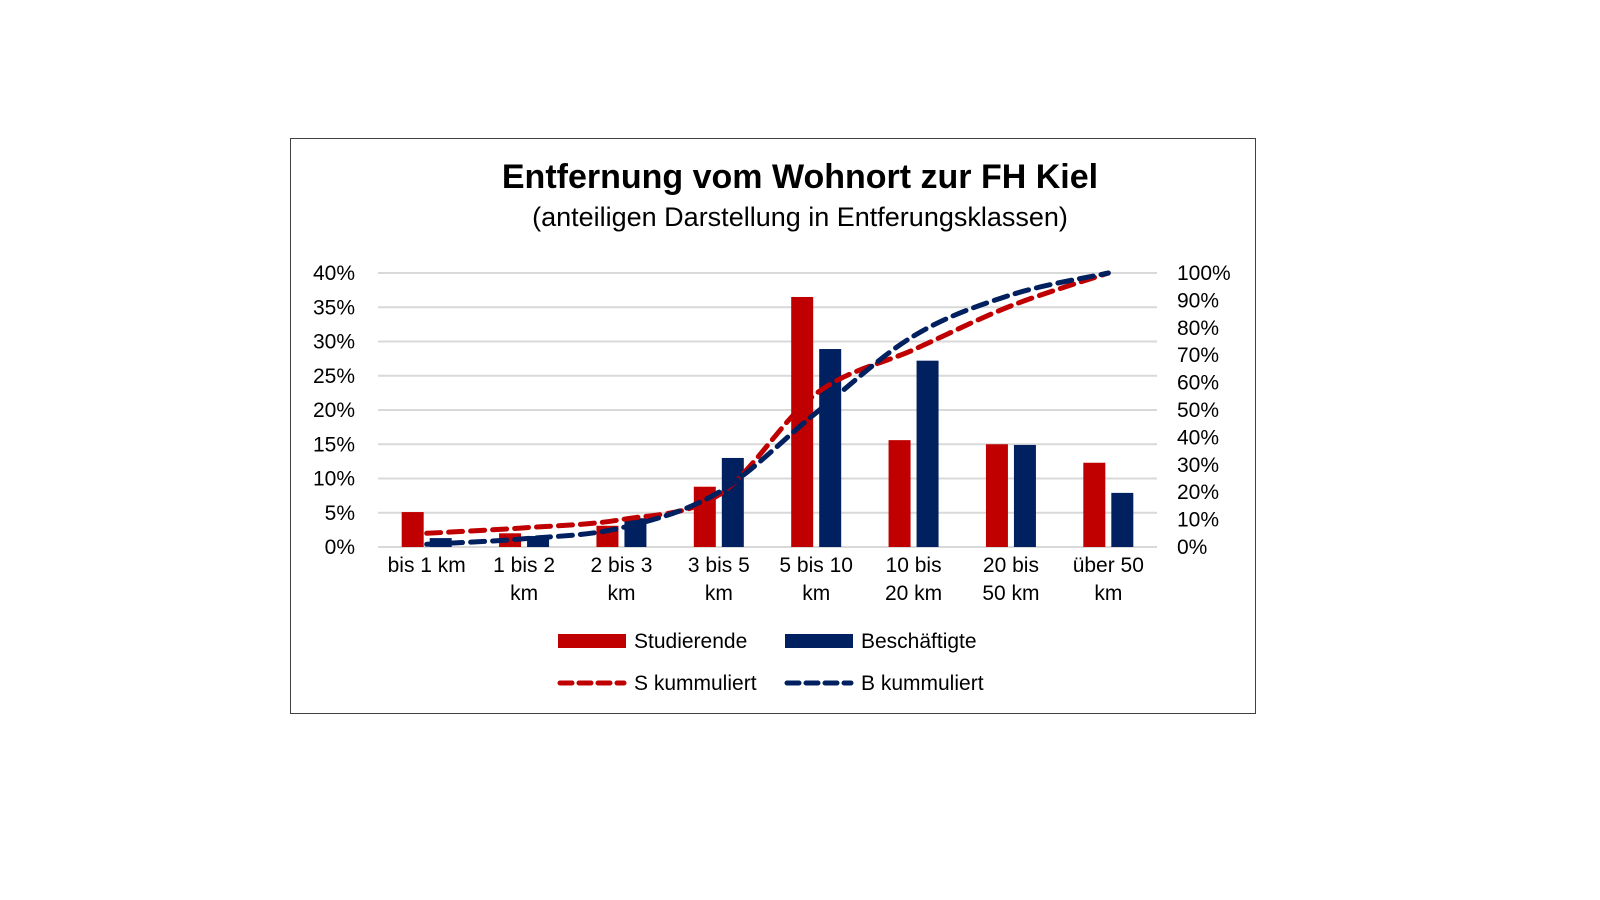 The width and height of the screenshot is (1600, 900). What do you see at coordinates (1198, 355) in the screenshot?
I see `y-right-tick-label: 70%` at bounding box center [1198, 355].